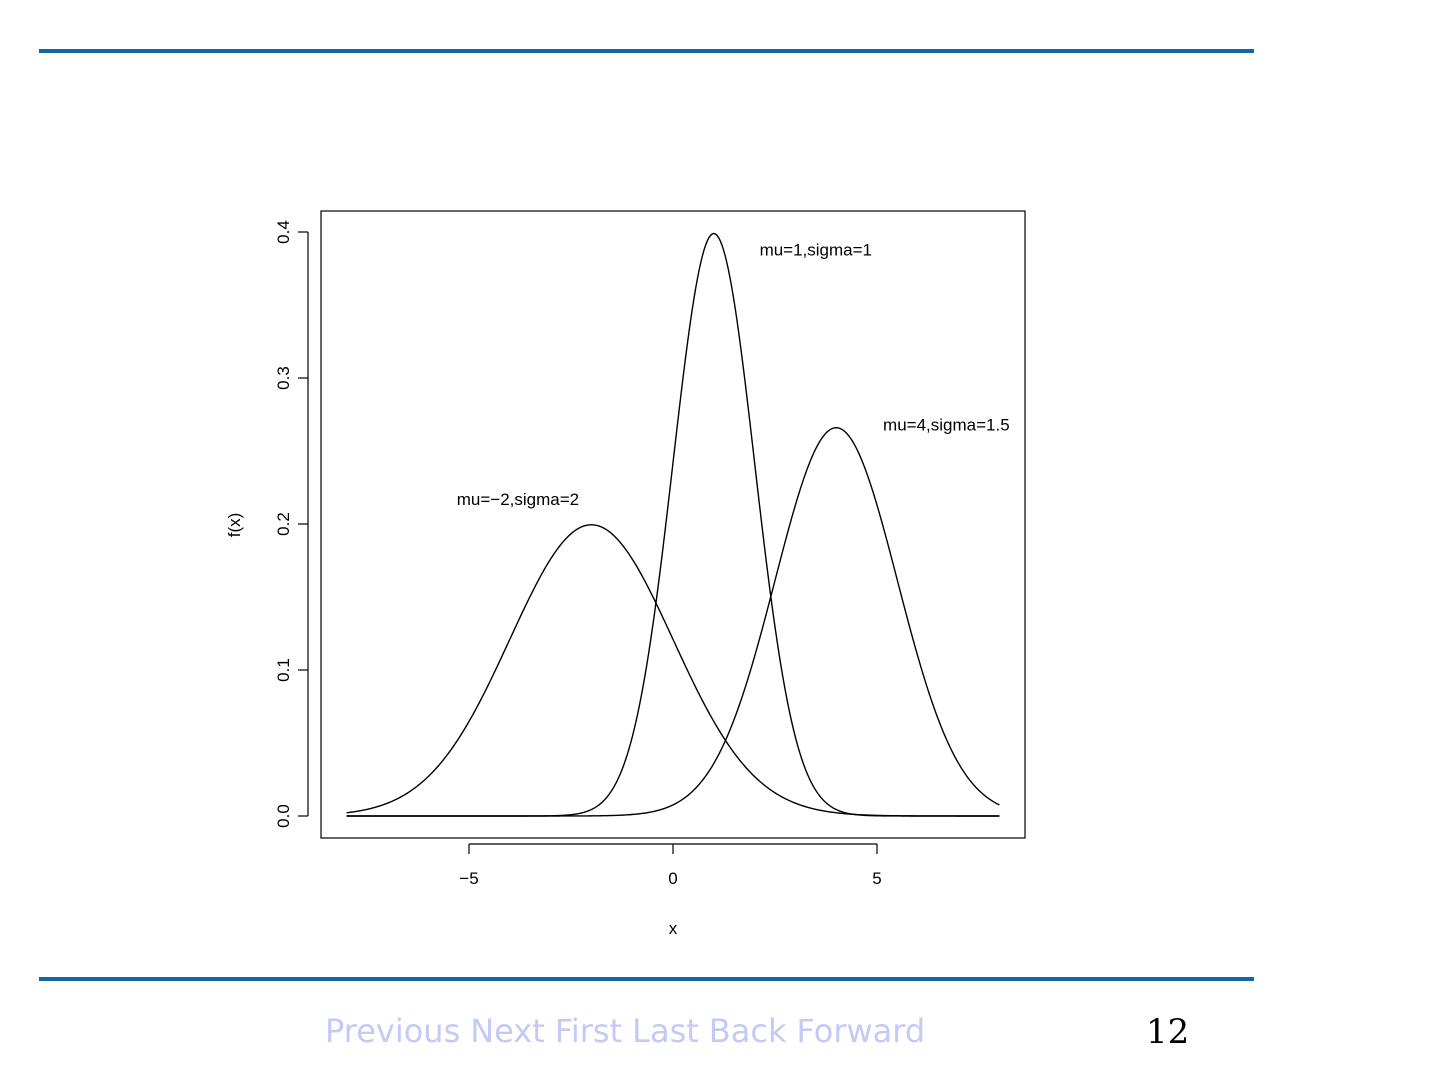 This screenshot has width=1441, height=1080. What do you see at coordinates (625, 1031) in the screenshot?
I see `slide-navigation: Previous Next First Last Back Forward` at bounding box center [625, 1031].